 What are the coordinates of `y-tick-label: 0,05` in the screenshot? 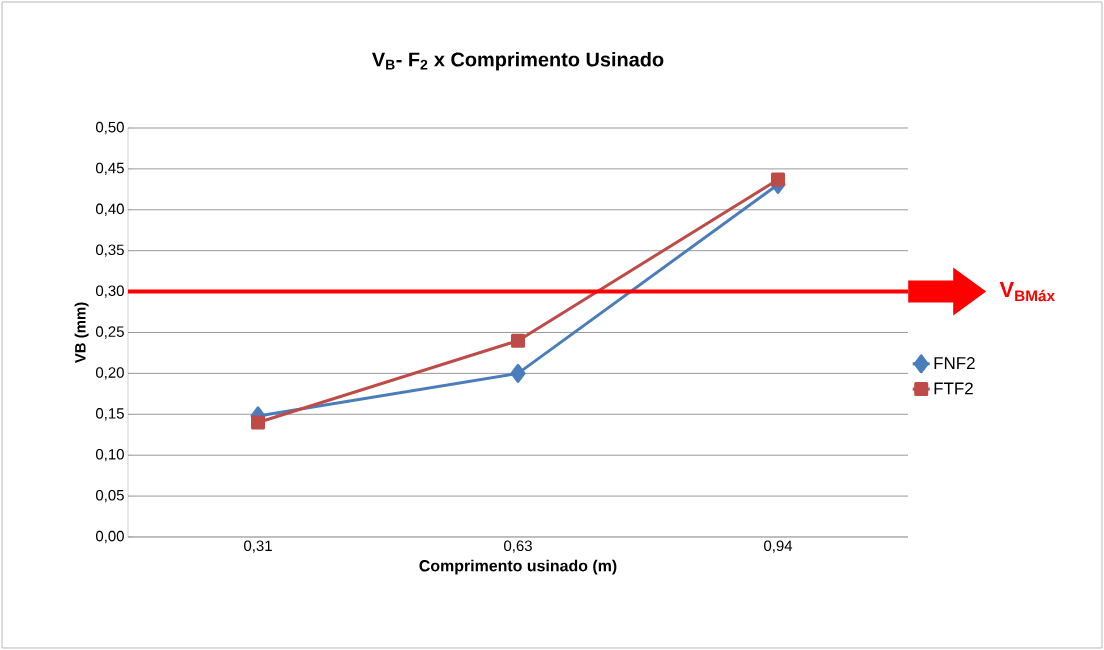 It's located at (109, 496).